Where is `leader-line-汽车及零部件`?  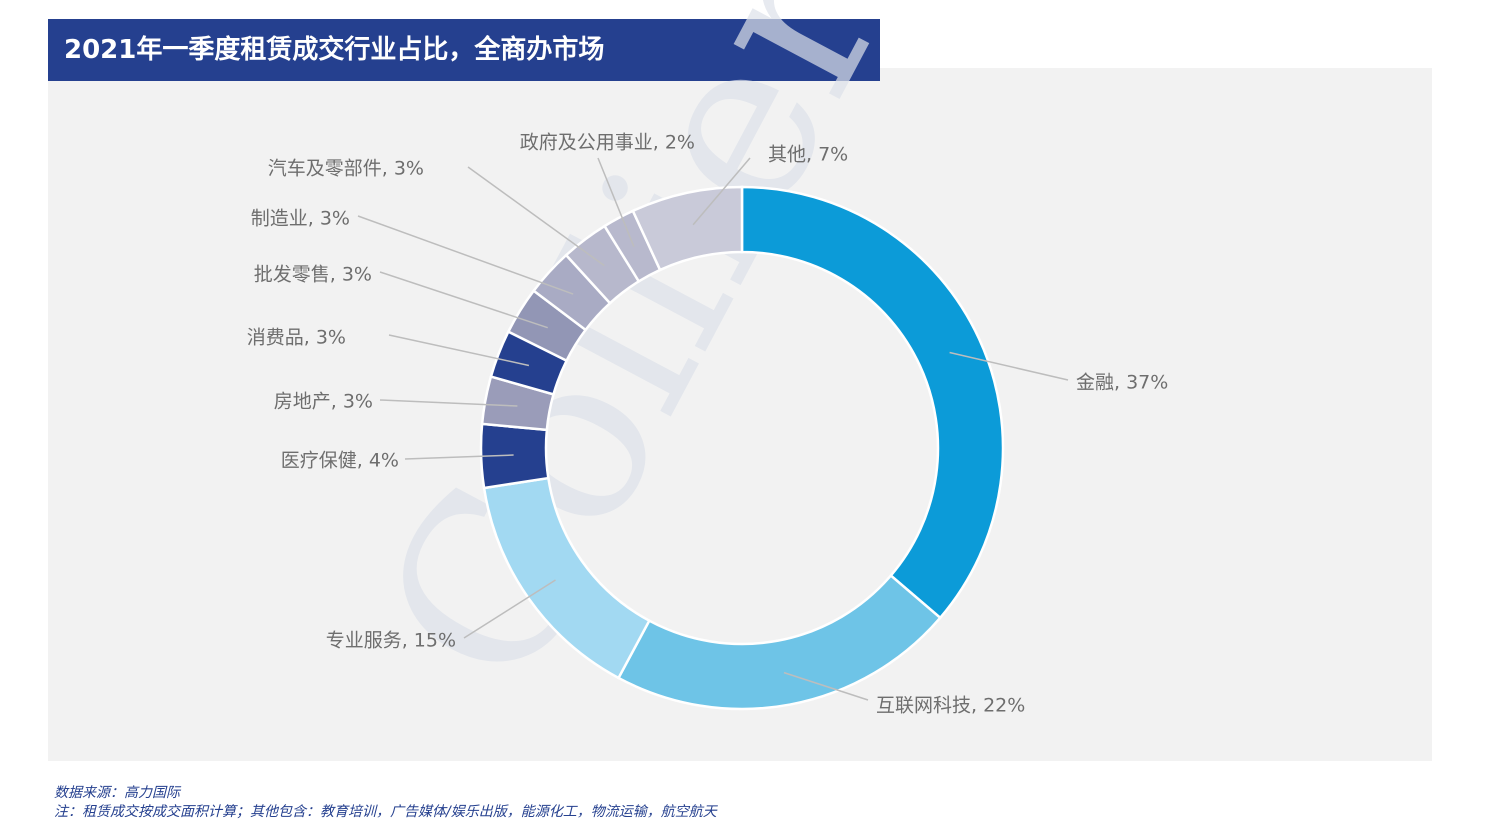 leader-line-汽车及零部件 is located at coordinates (536, 216).